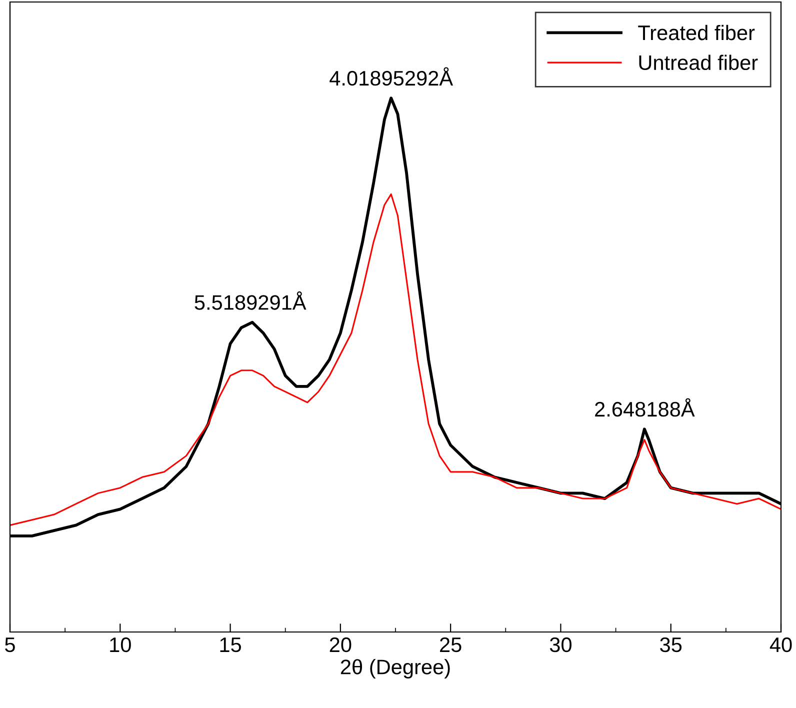 Image resolution: width=796 pixels, height=708 pixels. I want to click on x-tick-label: 30, so click(561, 644).